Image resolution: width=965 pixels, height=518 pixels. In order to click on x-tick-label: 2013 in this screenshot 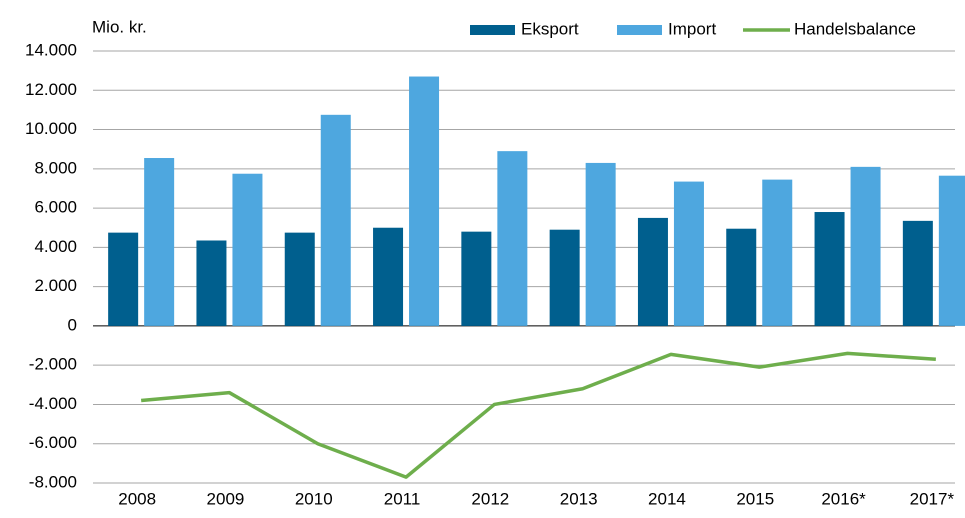, I will do `click(579, 498)`.